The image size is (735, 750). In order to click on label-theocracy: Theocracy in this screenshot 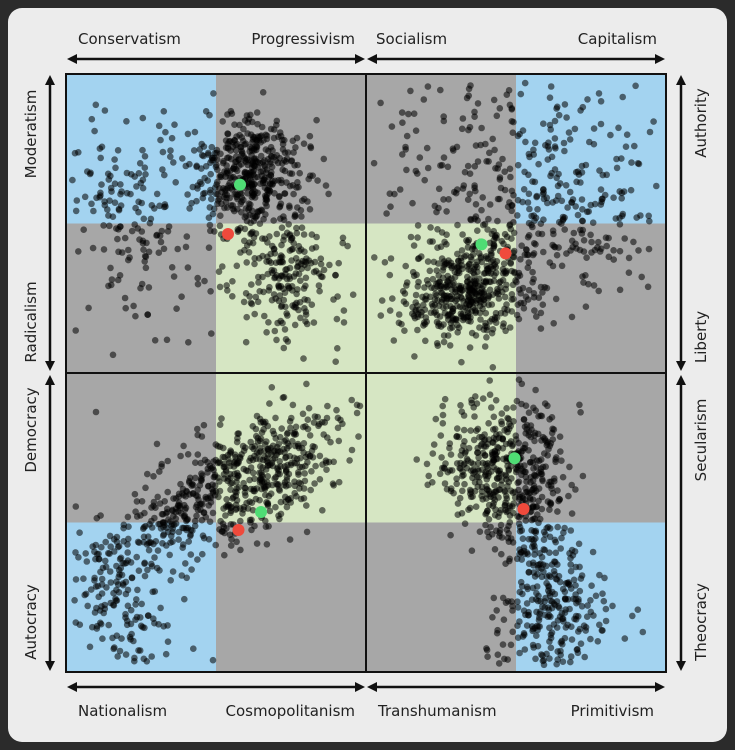, I will do `click(701, 622)`.